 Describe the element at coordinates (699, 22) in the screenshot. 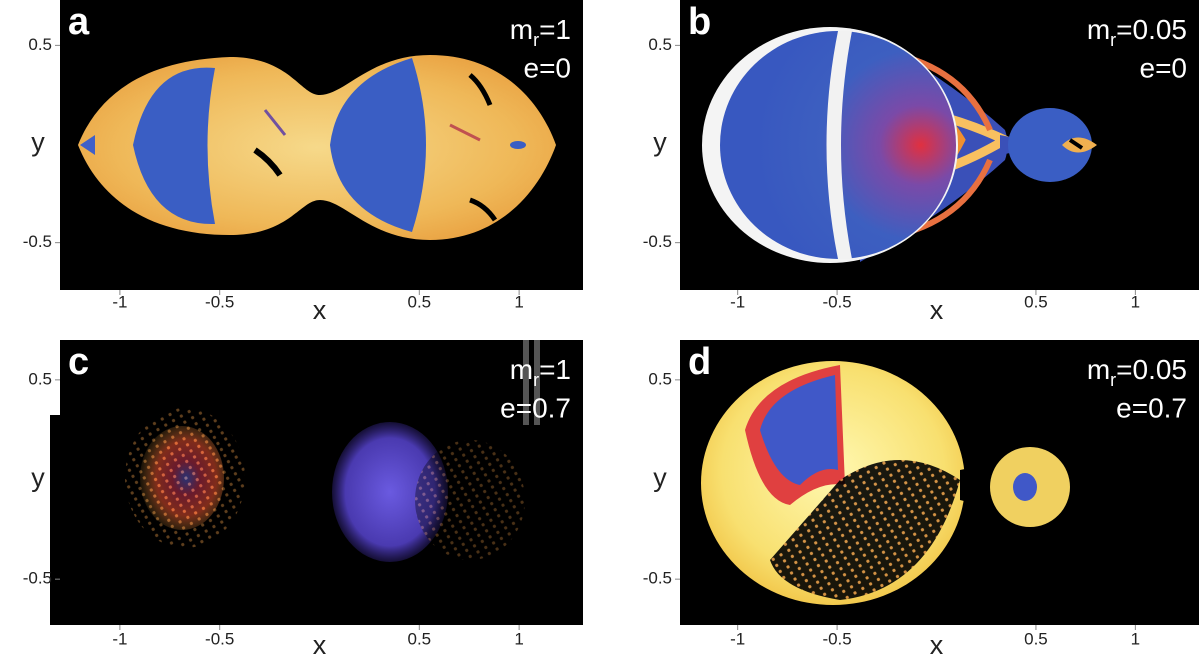

I see `panel-label: b` at that location.